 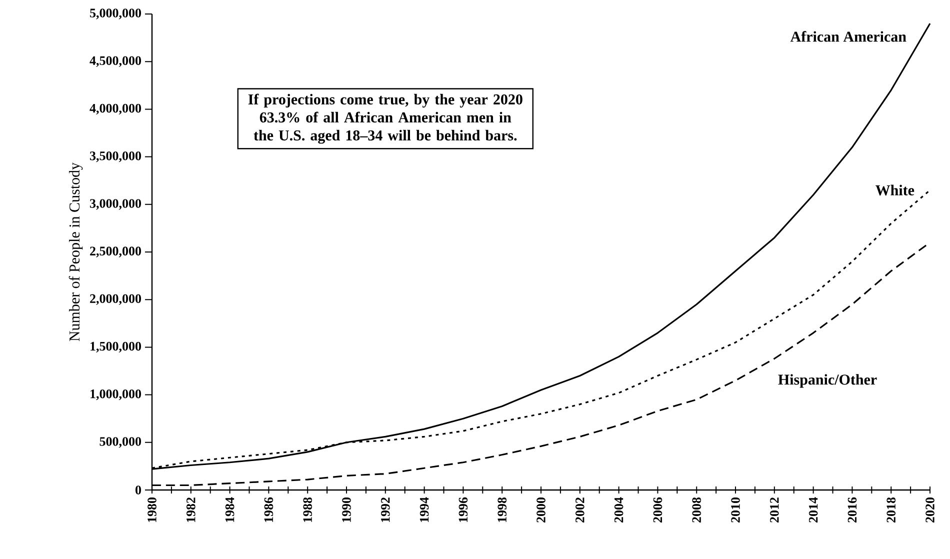 What do you see at coordinates (116, 299) in the screenshot?
I see `y-tick-label: 2,000,000` at bounding box center [116, 299].